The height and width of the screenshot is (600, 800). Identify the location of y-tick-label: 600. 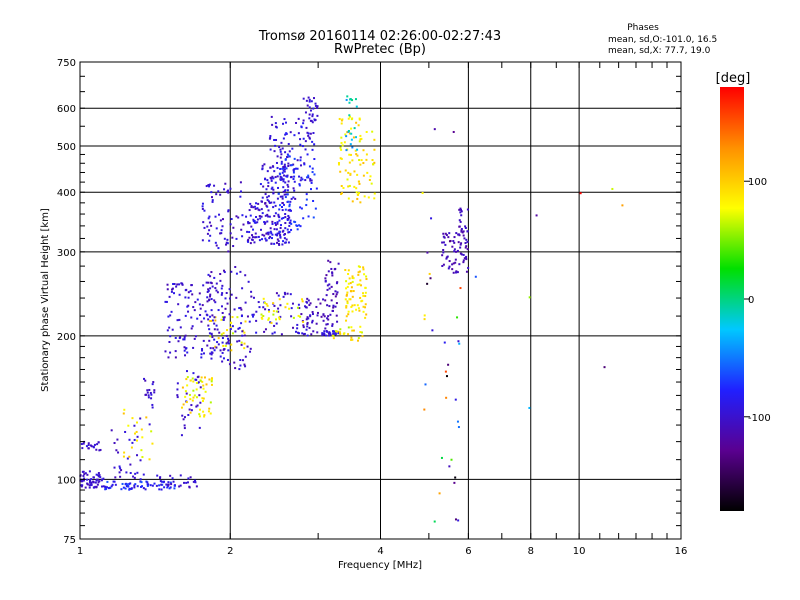
(66, 109).